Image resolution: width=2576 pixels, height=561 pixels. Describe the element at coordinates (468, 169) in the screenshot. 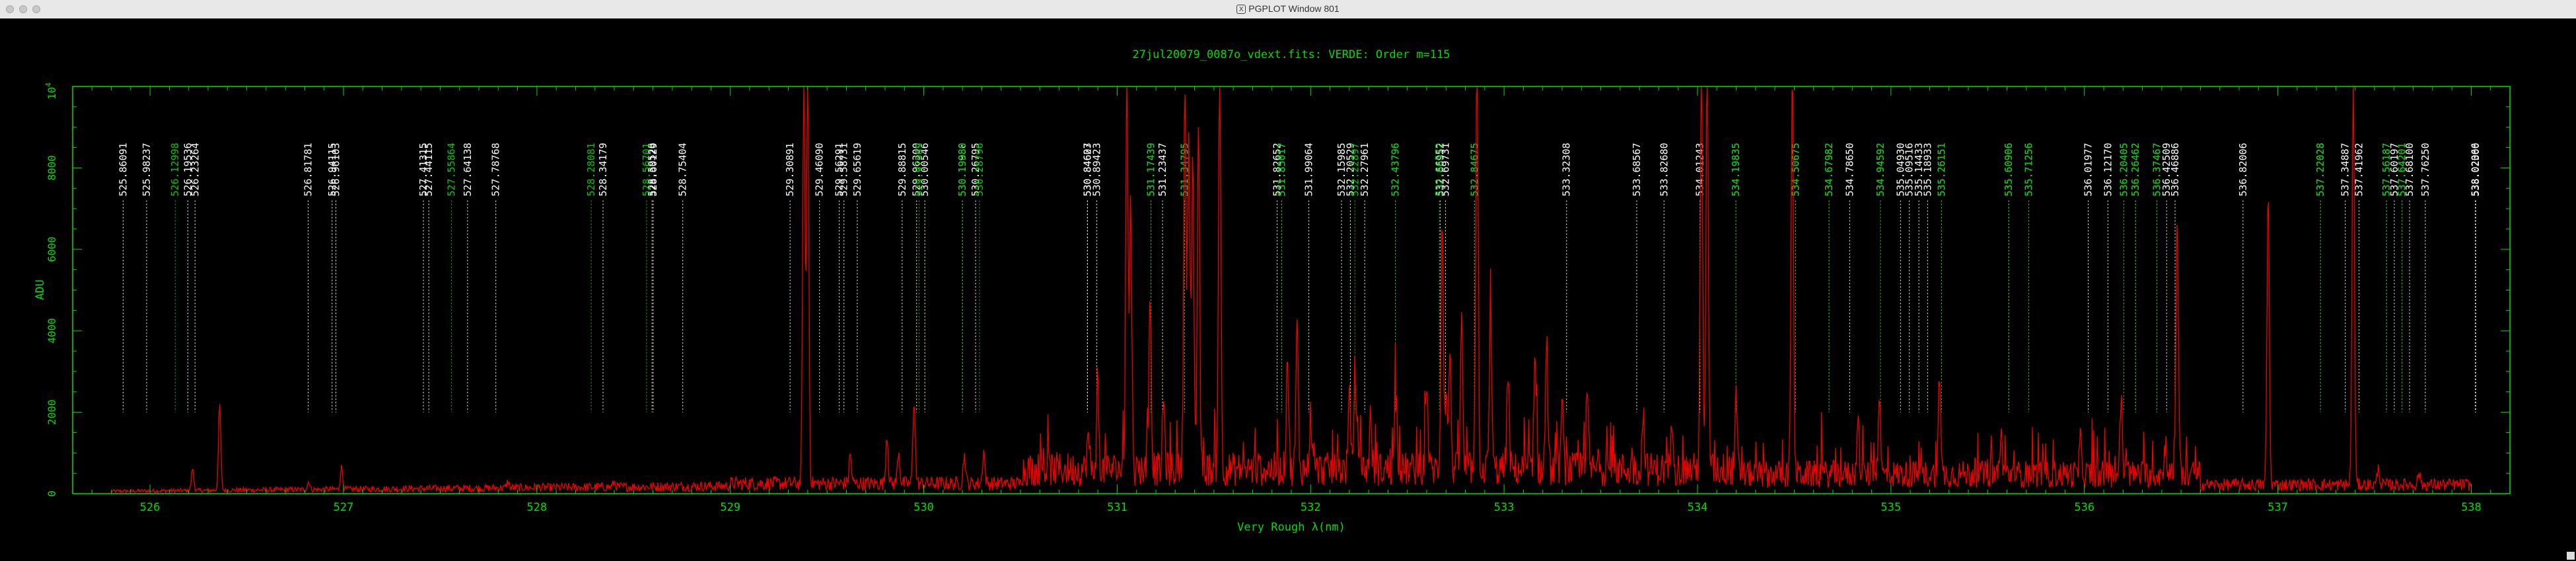

I see `line-id-white-label: 527.64138` at that location.